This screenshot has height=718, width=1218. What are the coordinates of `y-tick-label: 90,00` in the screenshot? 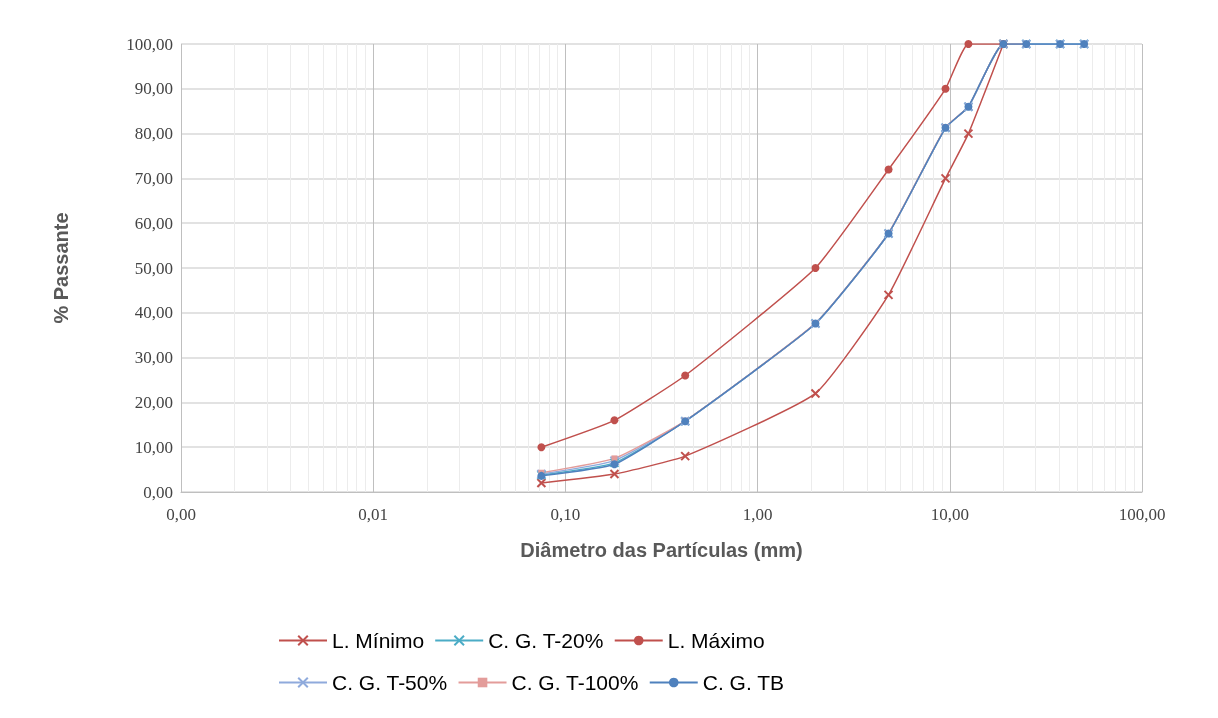 It's located at (153, 89).